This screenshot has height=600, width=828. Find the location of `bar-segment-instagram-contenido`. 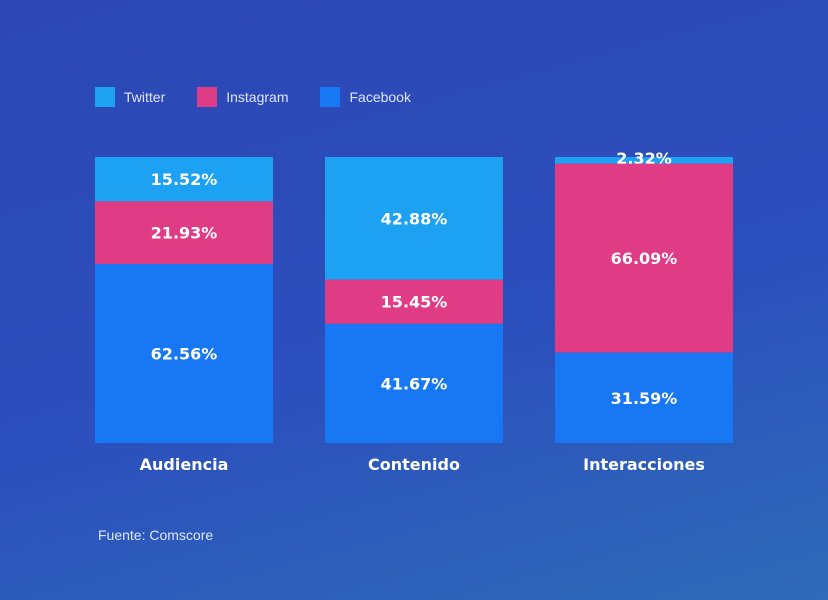

bar-segment-instagram-contenido is located at coordinates (414, 301).